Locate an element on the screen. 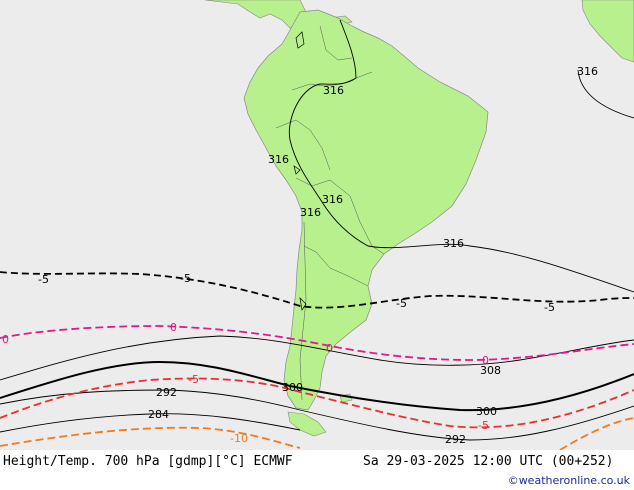 This screenshot has width=634, height=490. isotherm-minus10-east is located at coordinates (596, 433).